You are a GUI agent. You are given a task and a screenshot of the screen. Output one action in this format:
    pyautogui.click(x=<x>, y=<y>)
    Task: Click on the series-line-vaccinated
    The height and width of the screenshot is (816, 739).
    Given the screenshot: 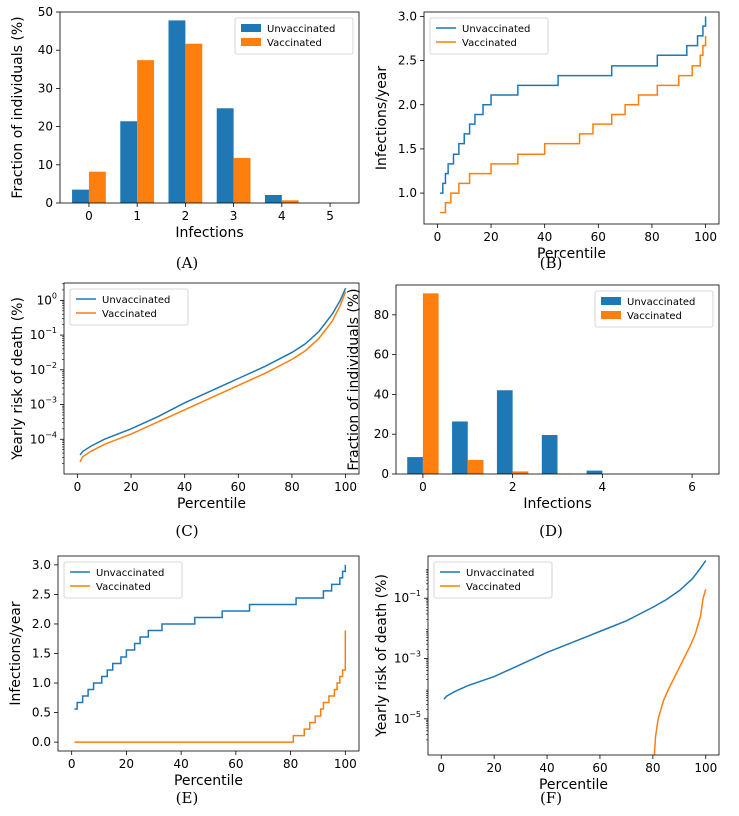 What is the action you would take?
    pyautogui.click(x=210, y=686)
    